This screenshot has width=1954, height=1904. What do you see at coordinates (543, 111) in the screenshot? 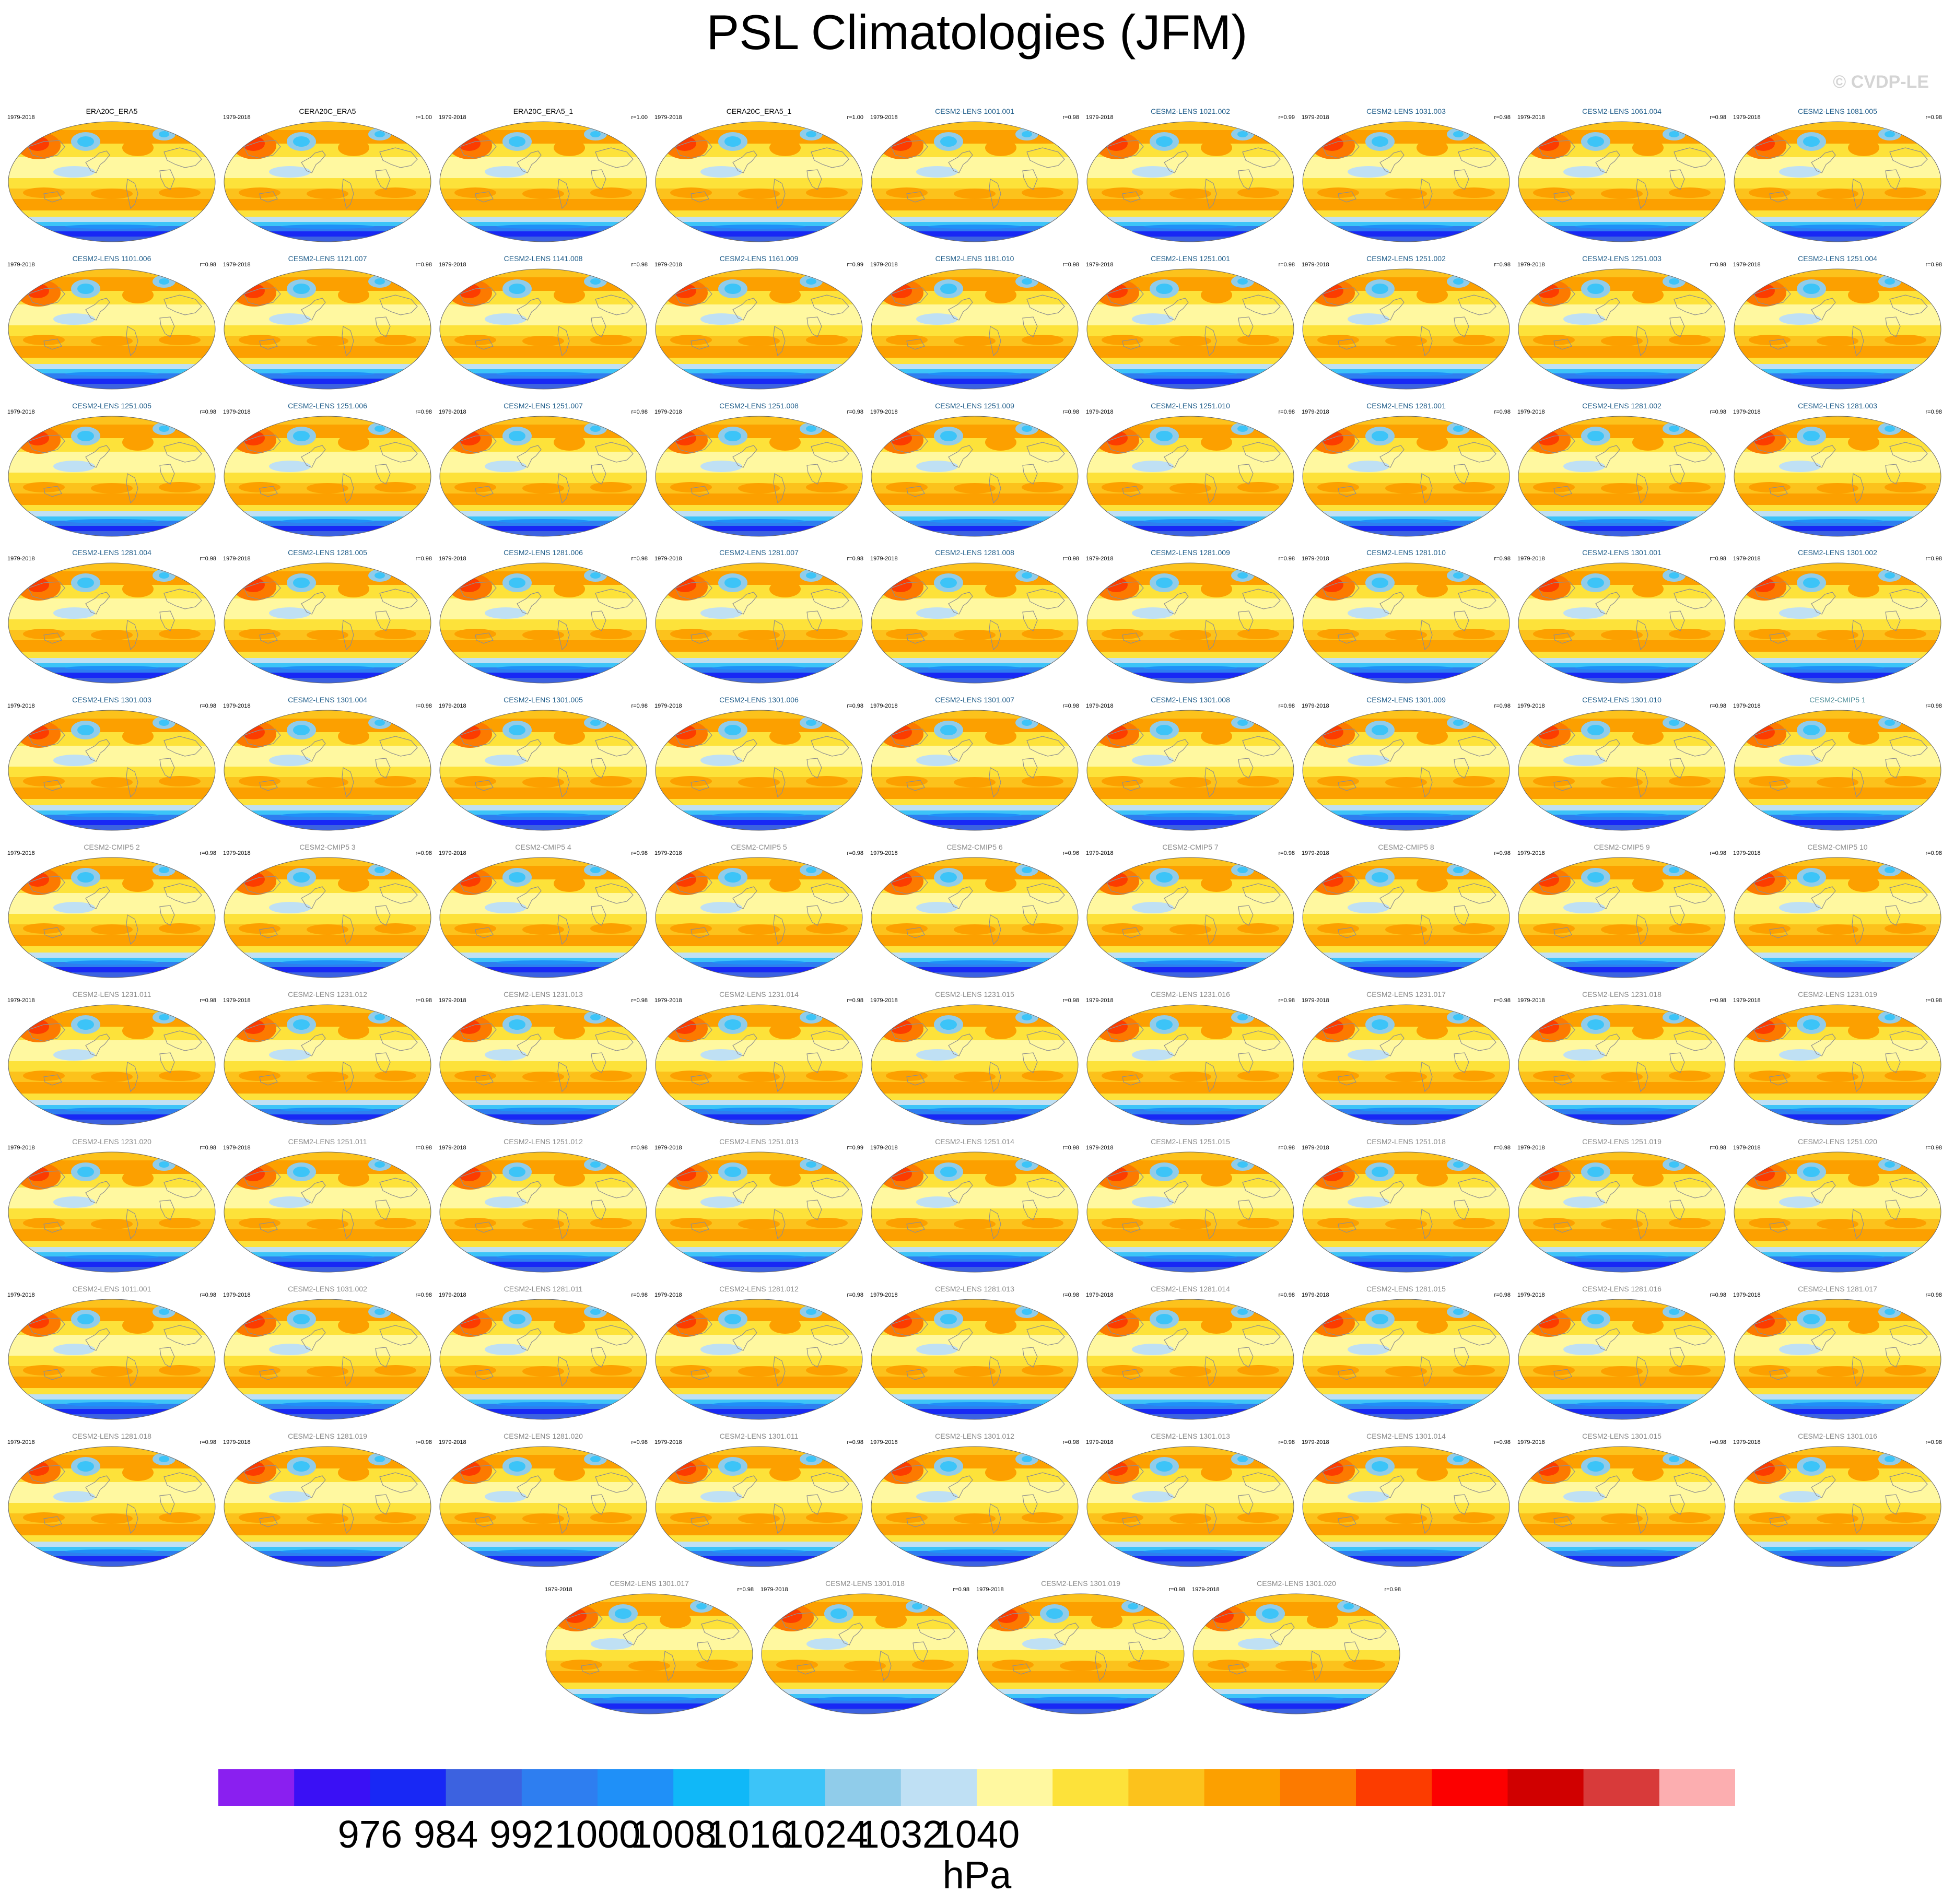
I see `panel-title: ERA20C_ERA5_1` at bounding box center [543, 111].